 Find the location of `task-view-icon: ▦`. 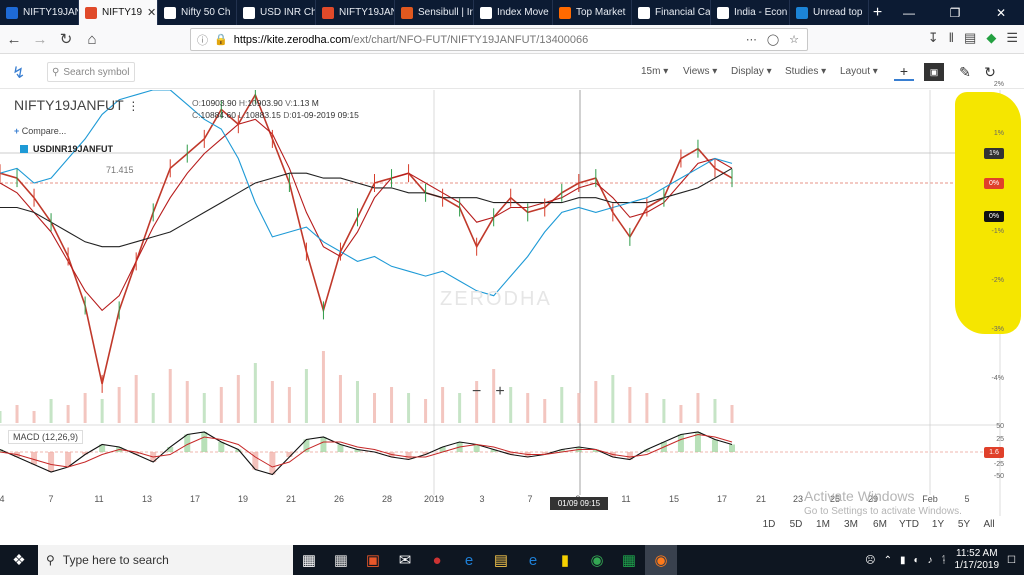

task-view-icon: ▦ is located at coordinates (309, 560).